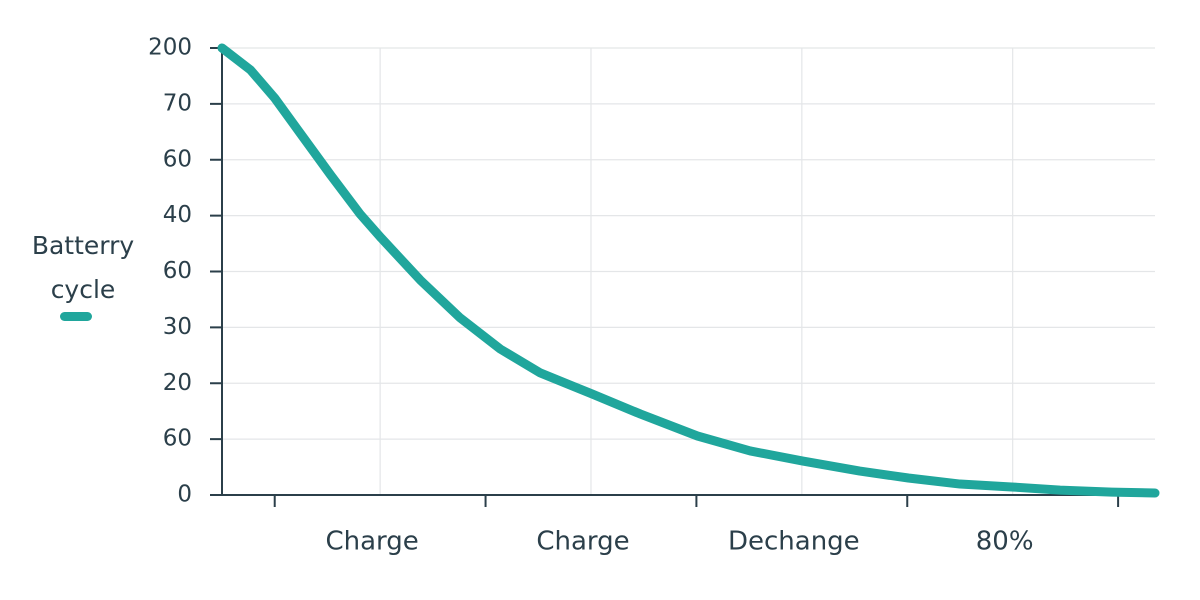 The width and height of the screenshot is (1200, 600). I want to click on y-tick-label: 20, so click(177, 383).